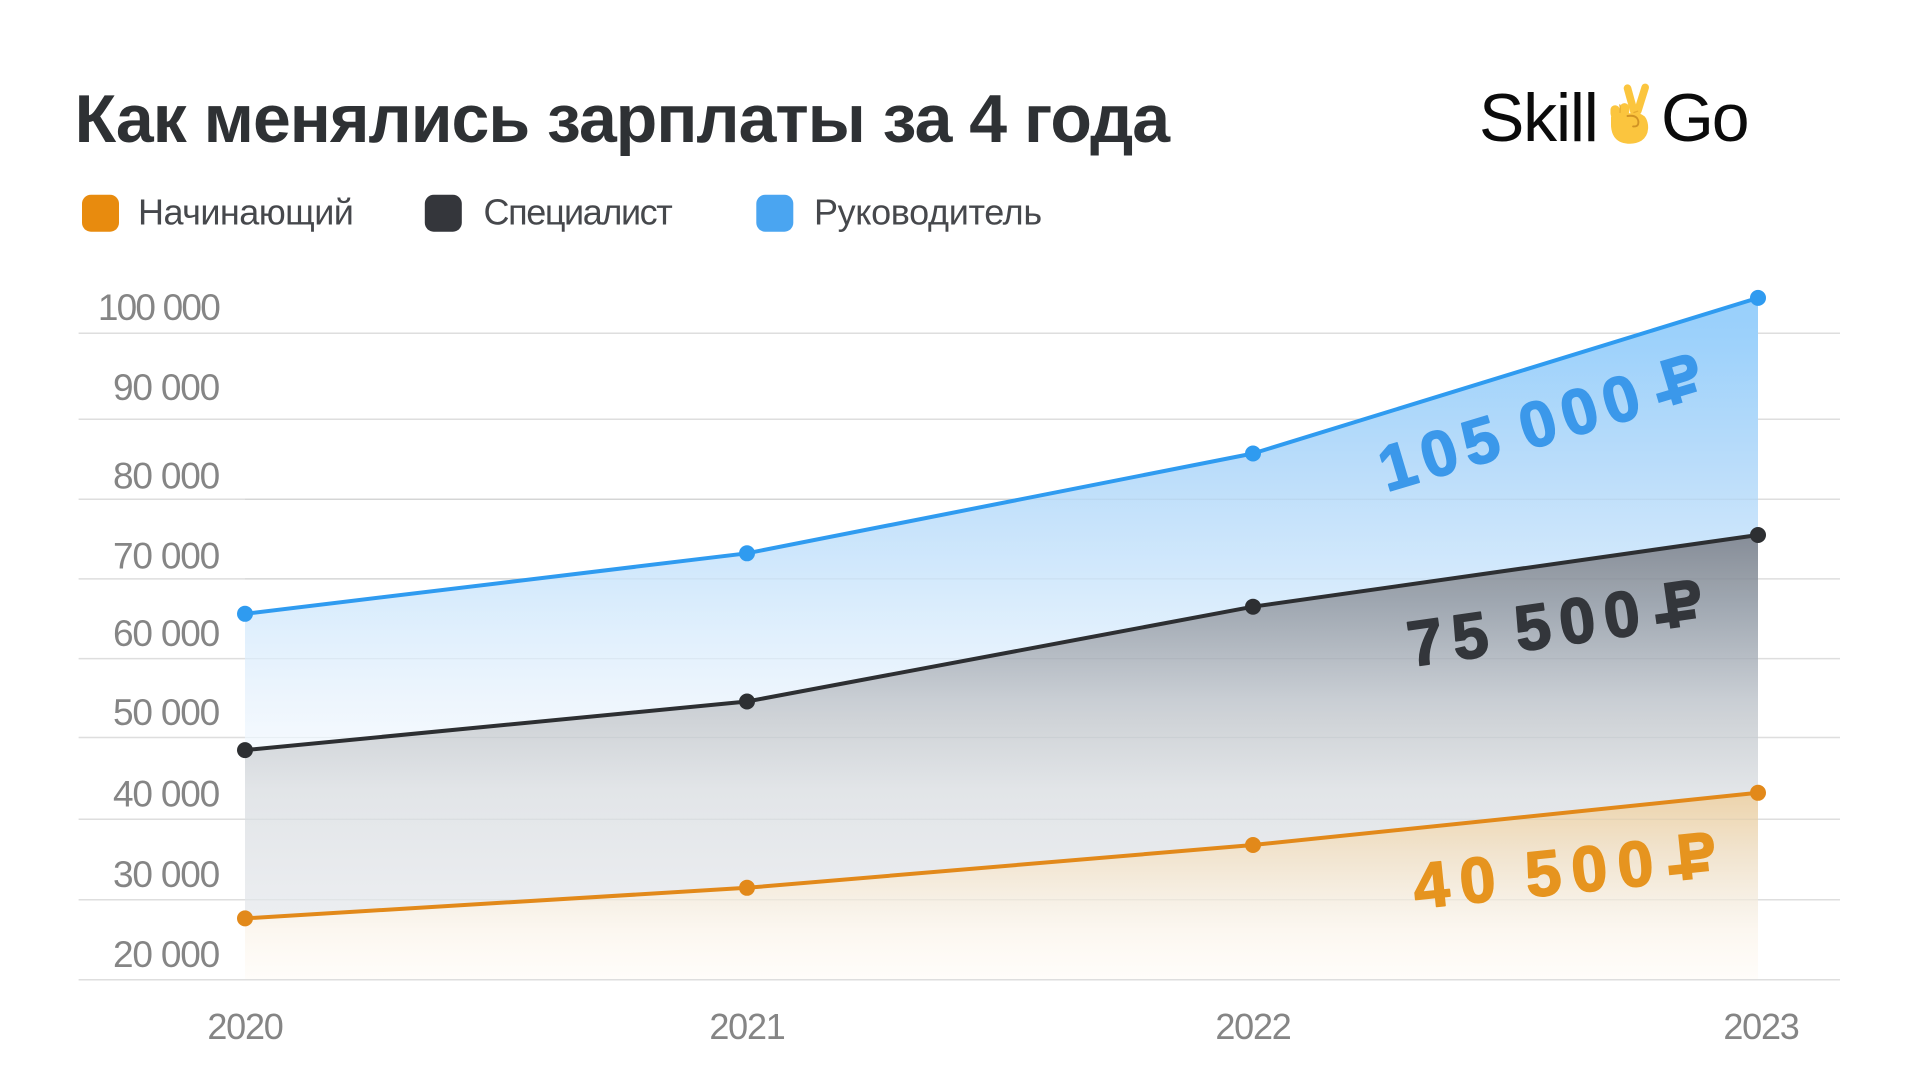 The image size is (1920, 1080). Describe the element at coordinates (166, 712) in the screenshot. I see `svg-text: 50 000` at that location.